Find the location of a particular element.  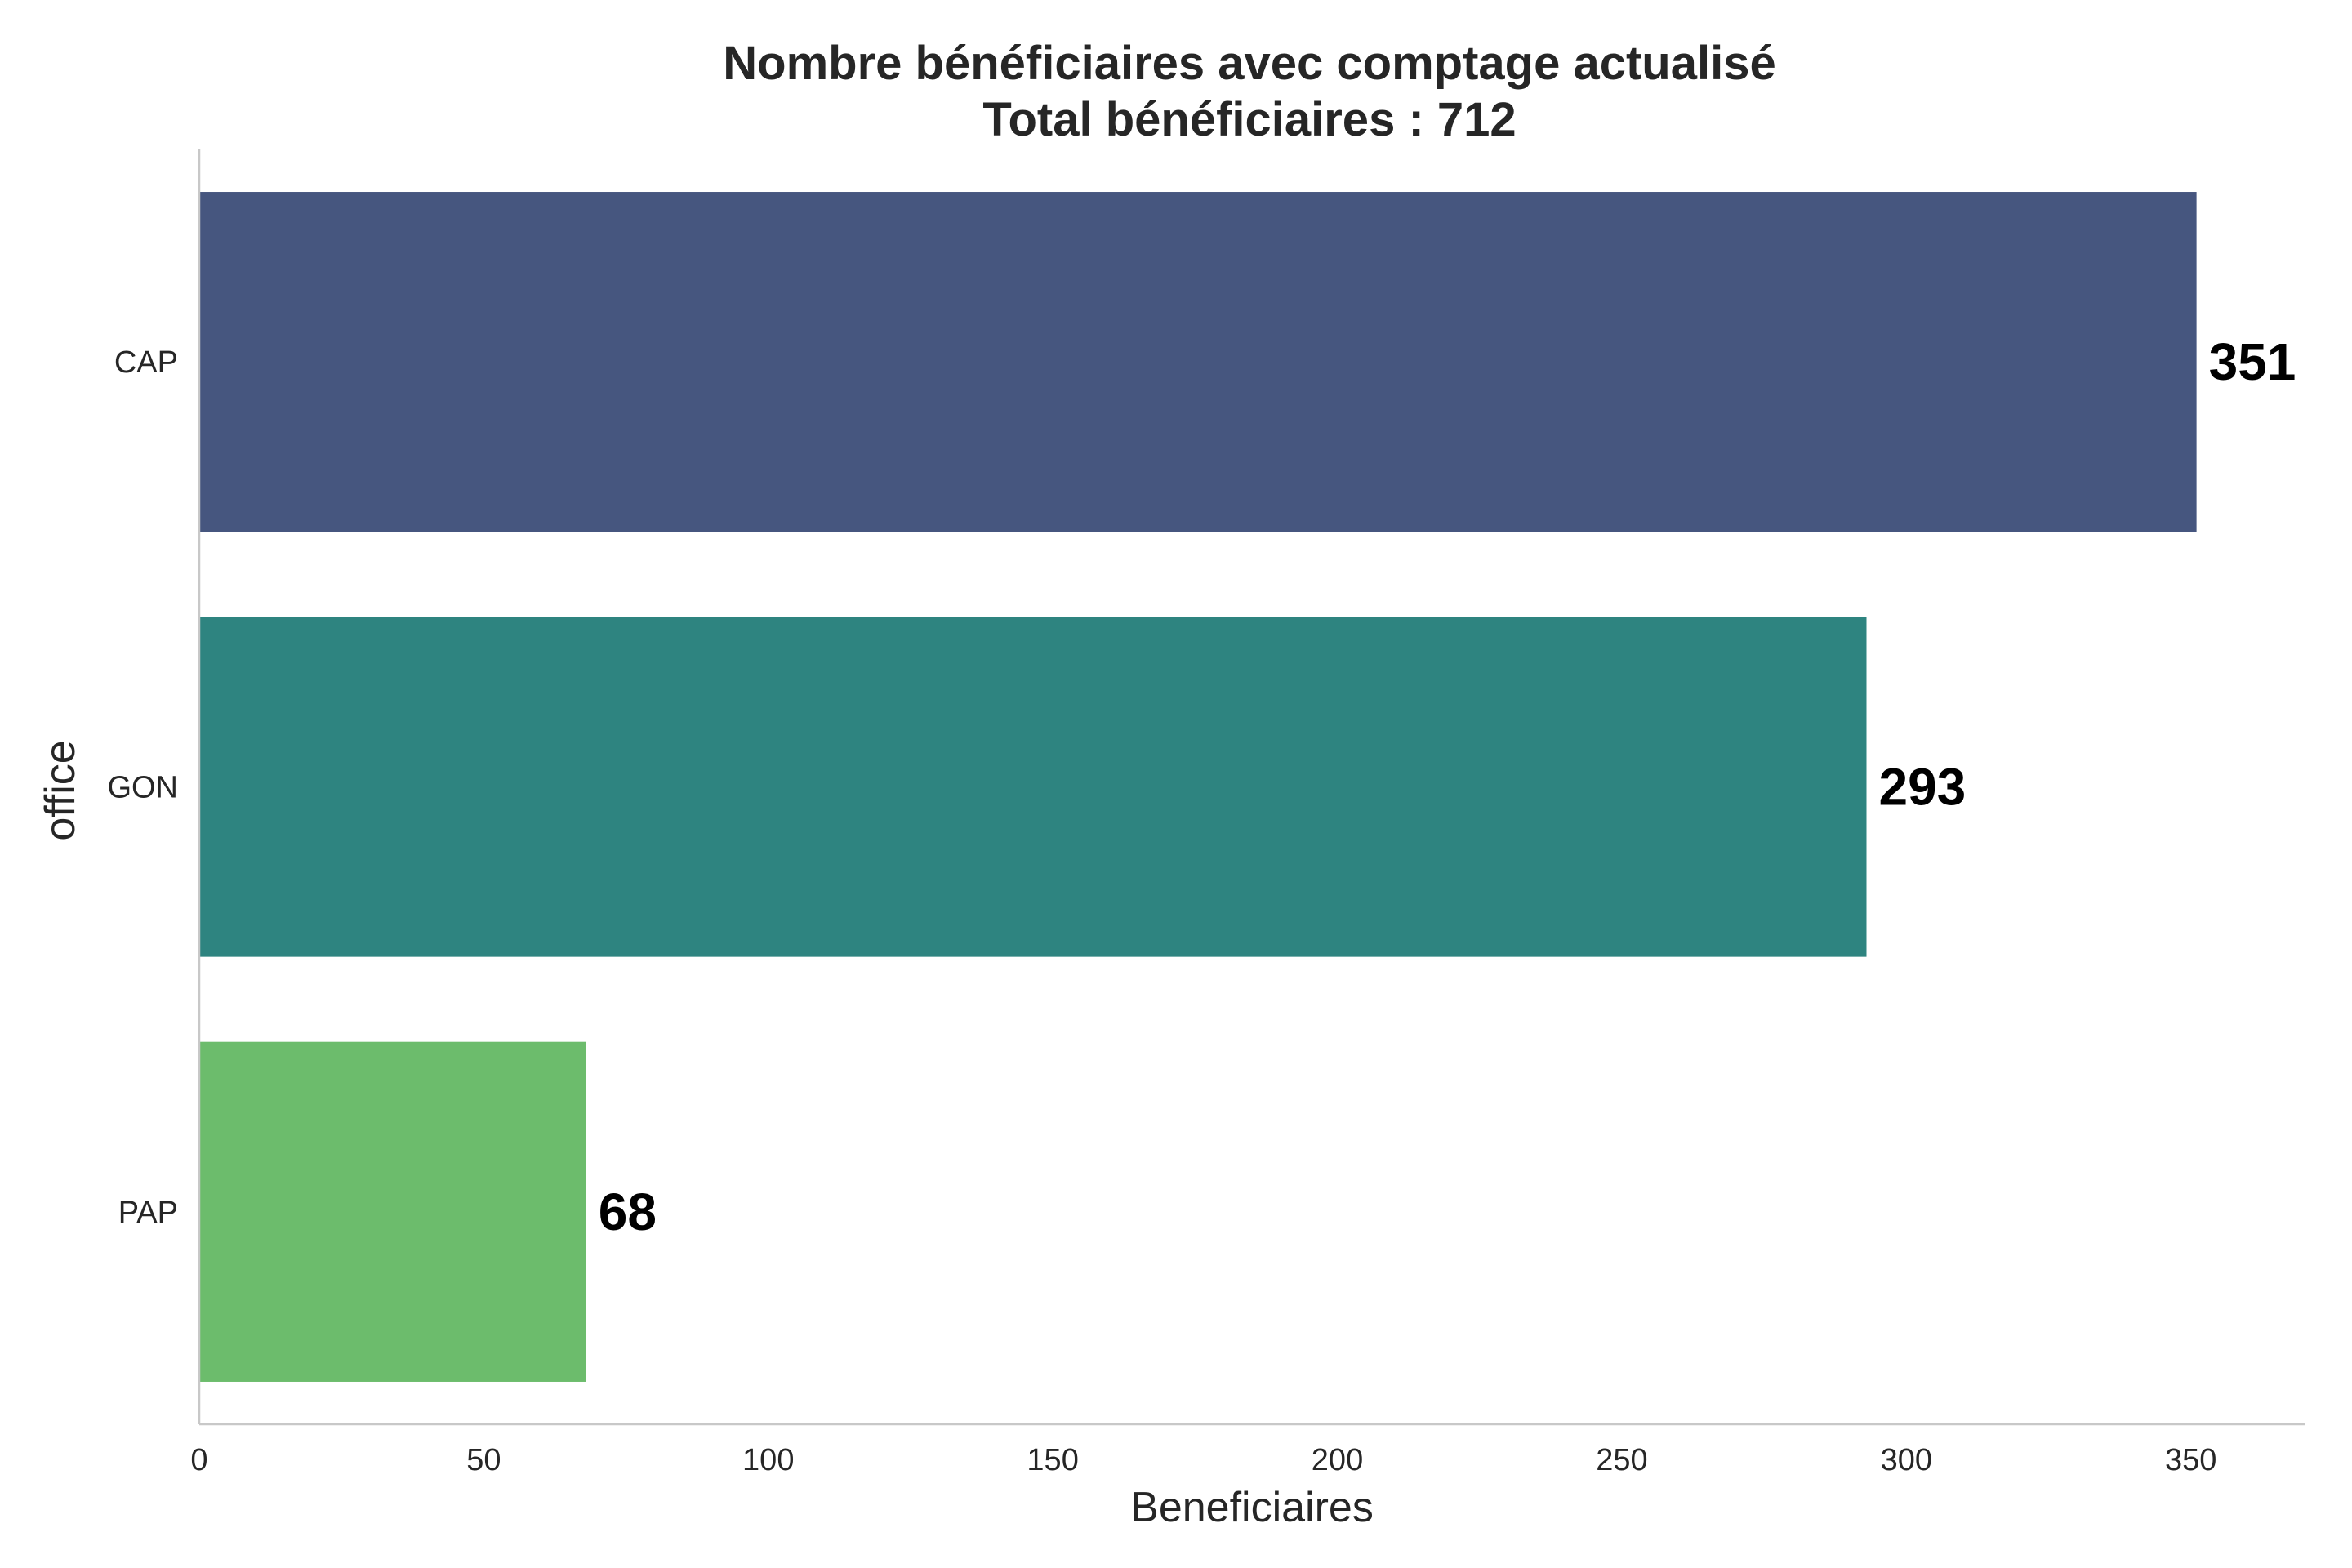

value-label-cap: 351 is located at coordinates (2252, 361).